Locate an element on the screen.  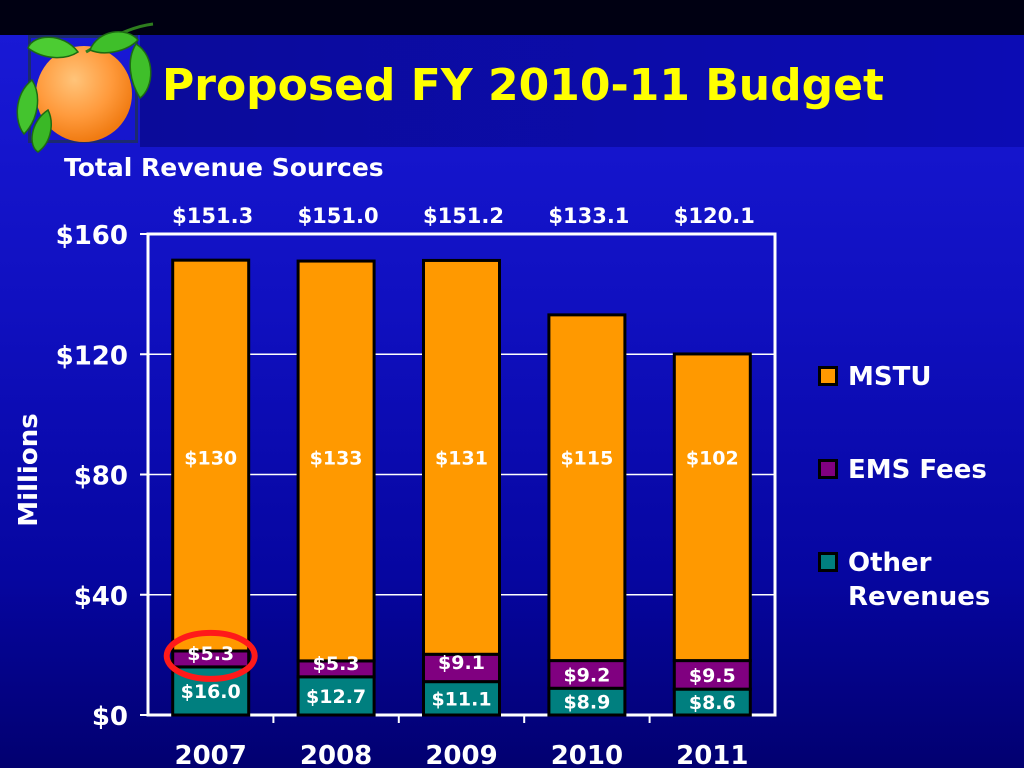
bar-ems-fees-2009 is located at coordinates (461, 668).